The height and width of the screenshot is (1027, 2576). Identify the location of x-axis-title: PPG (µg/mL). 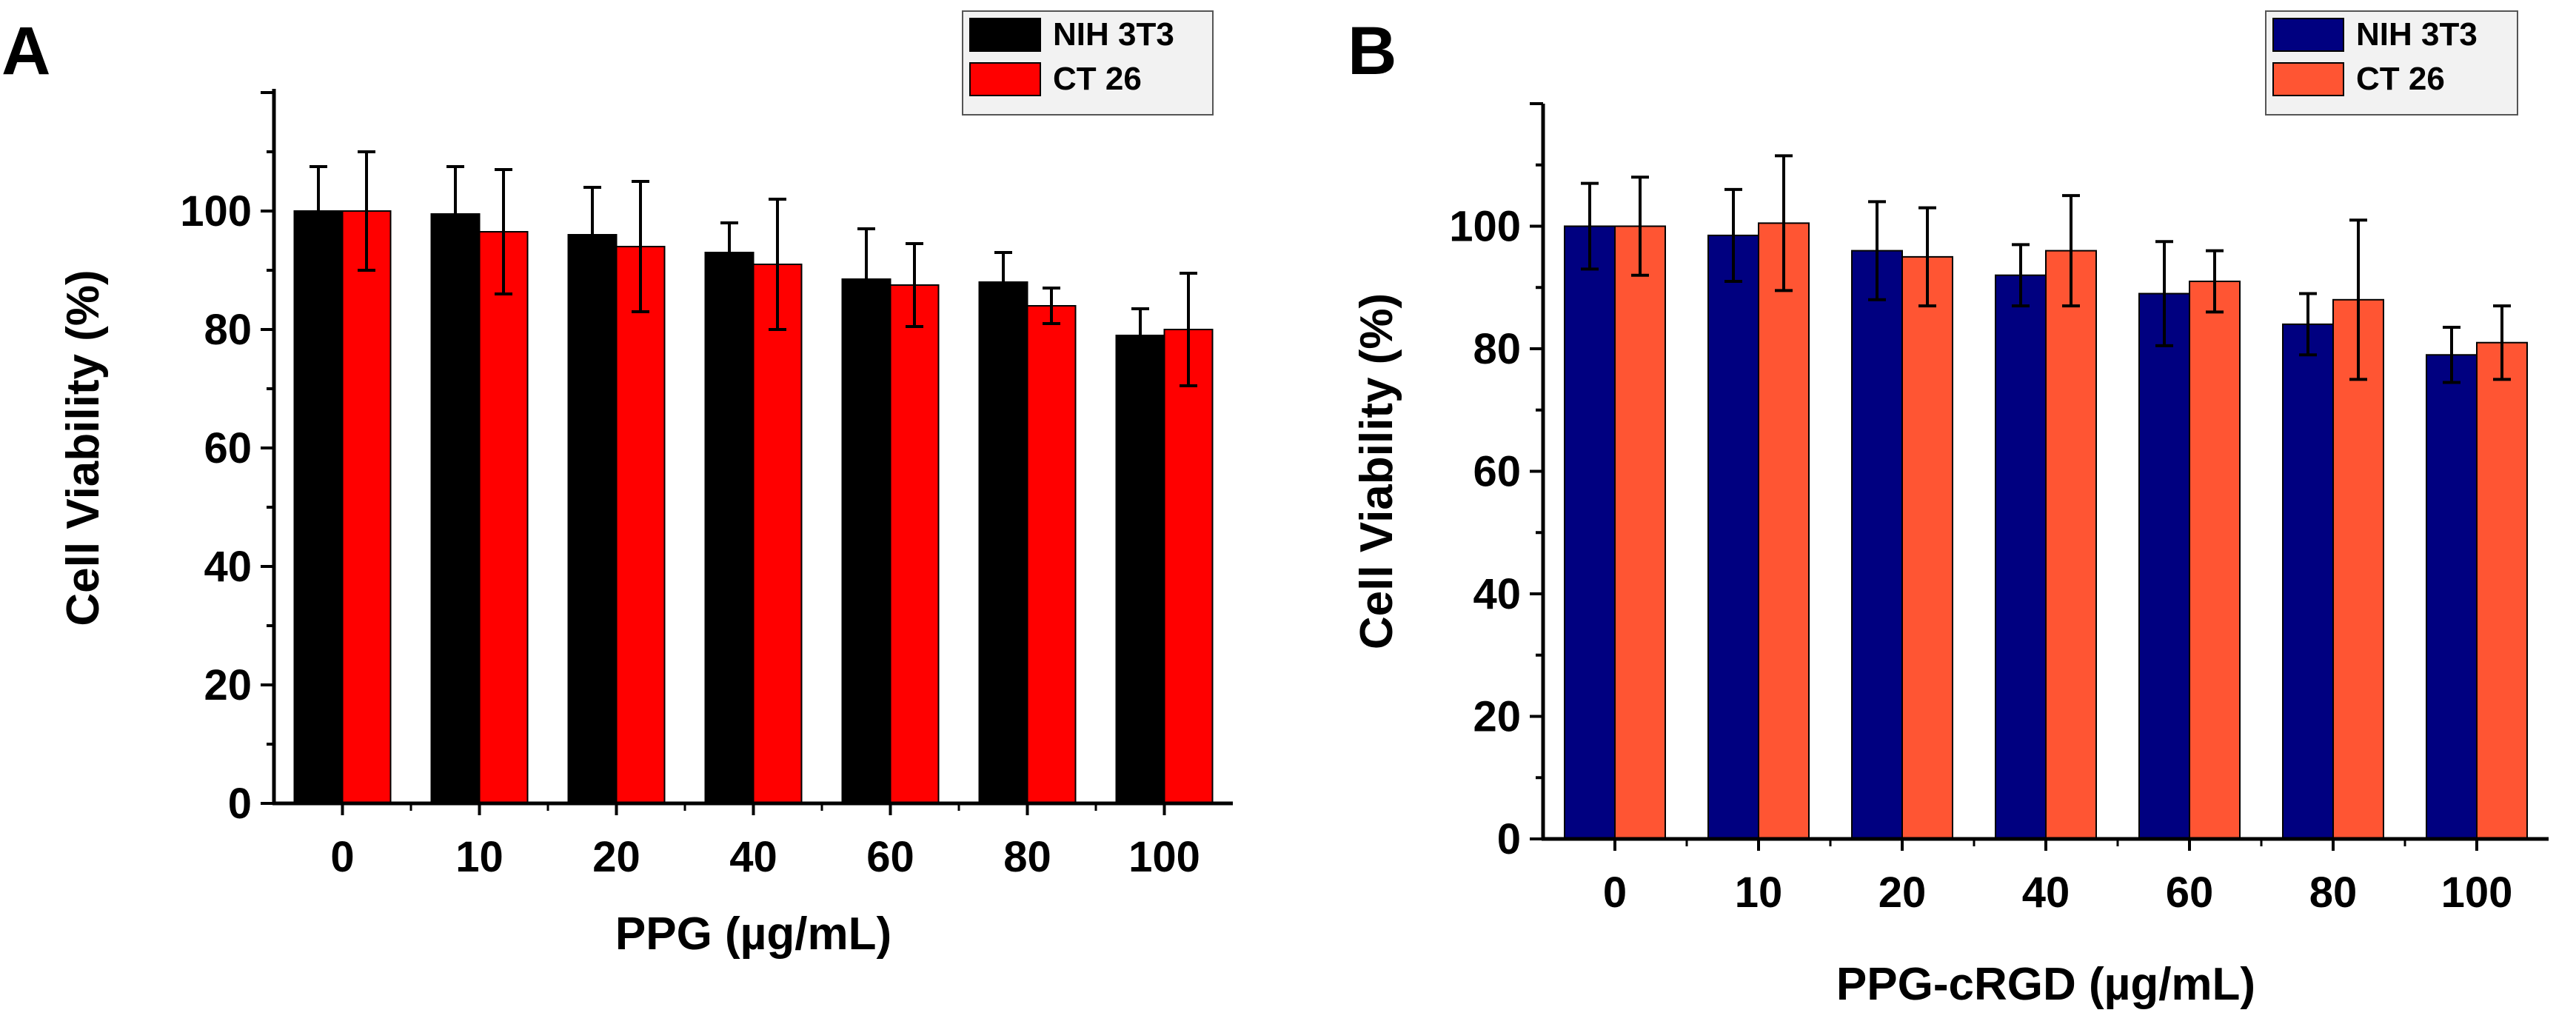
(753, 934).